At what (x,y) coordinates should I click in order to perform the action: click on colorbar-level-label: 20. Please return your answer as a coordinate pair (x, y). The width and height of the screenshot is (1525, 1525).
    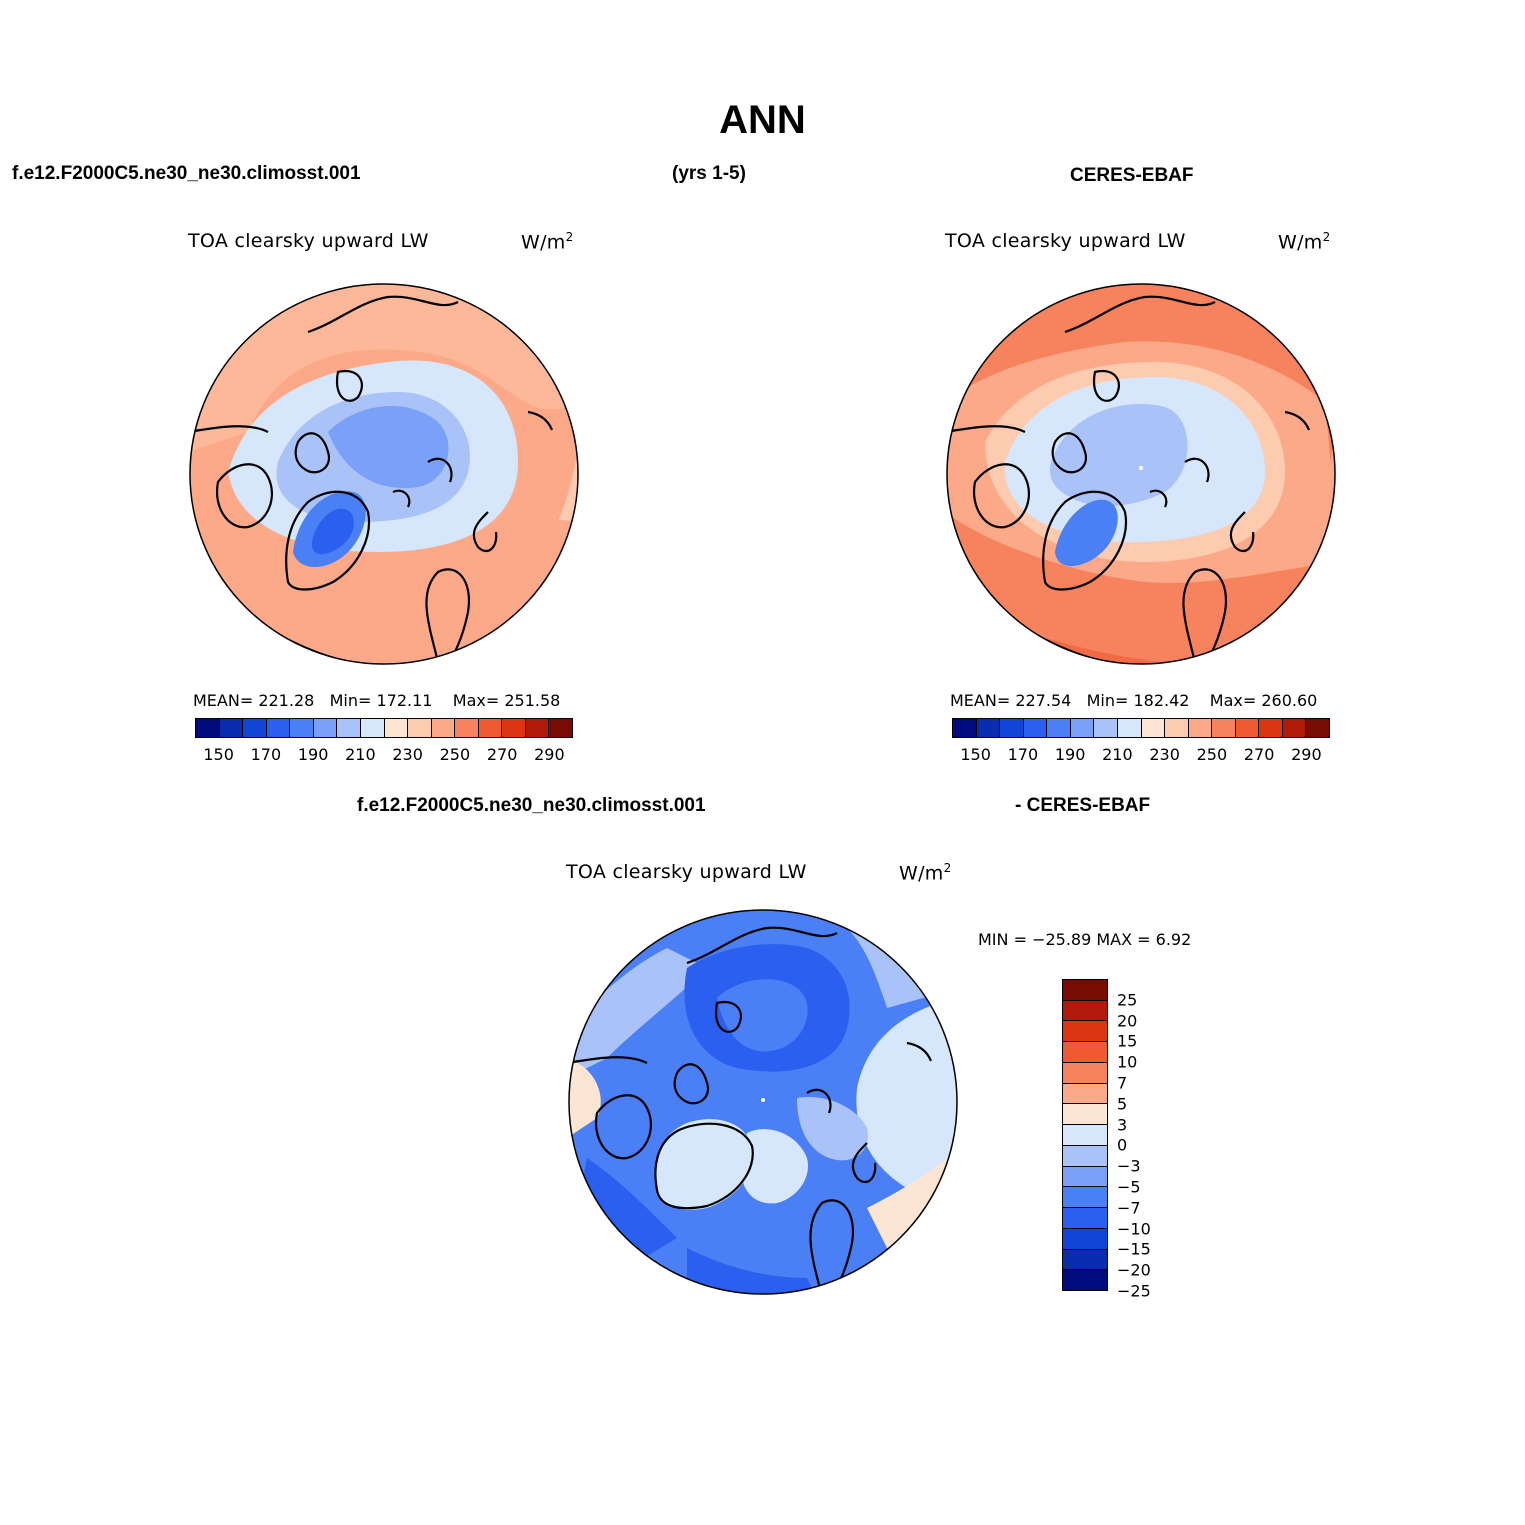
    Looking at the image, I should click on (1127, 1021).